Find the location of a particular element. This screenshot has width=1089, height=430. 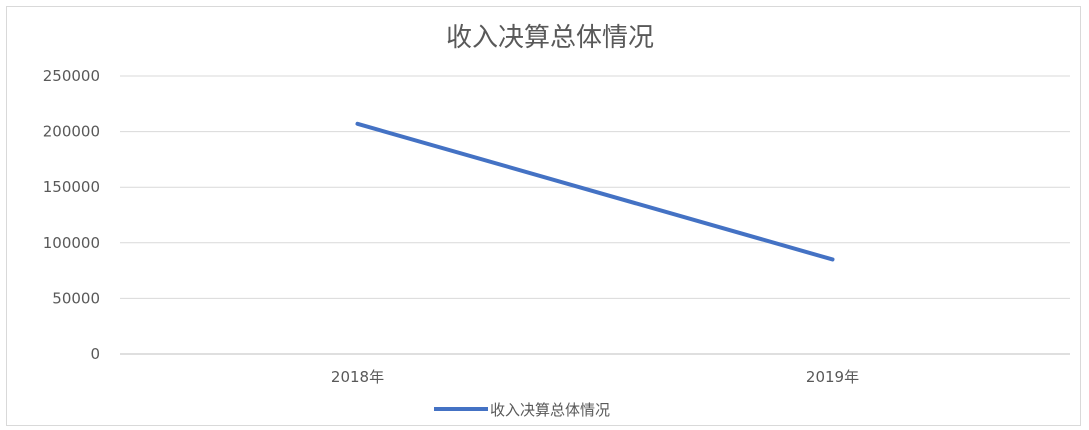

legend: 收入决算总体情况 is located at coordinates (522, 410).